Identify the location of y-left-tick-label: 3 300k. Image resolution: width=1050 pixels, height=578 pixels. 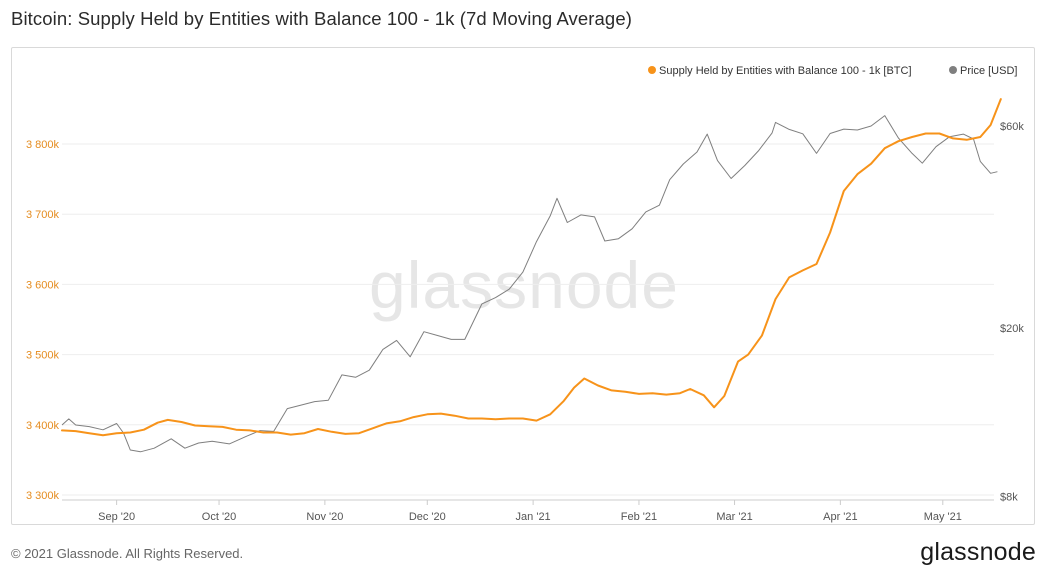
(43, 496).